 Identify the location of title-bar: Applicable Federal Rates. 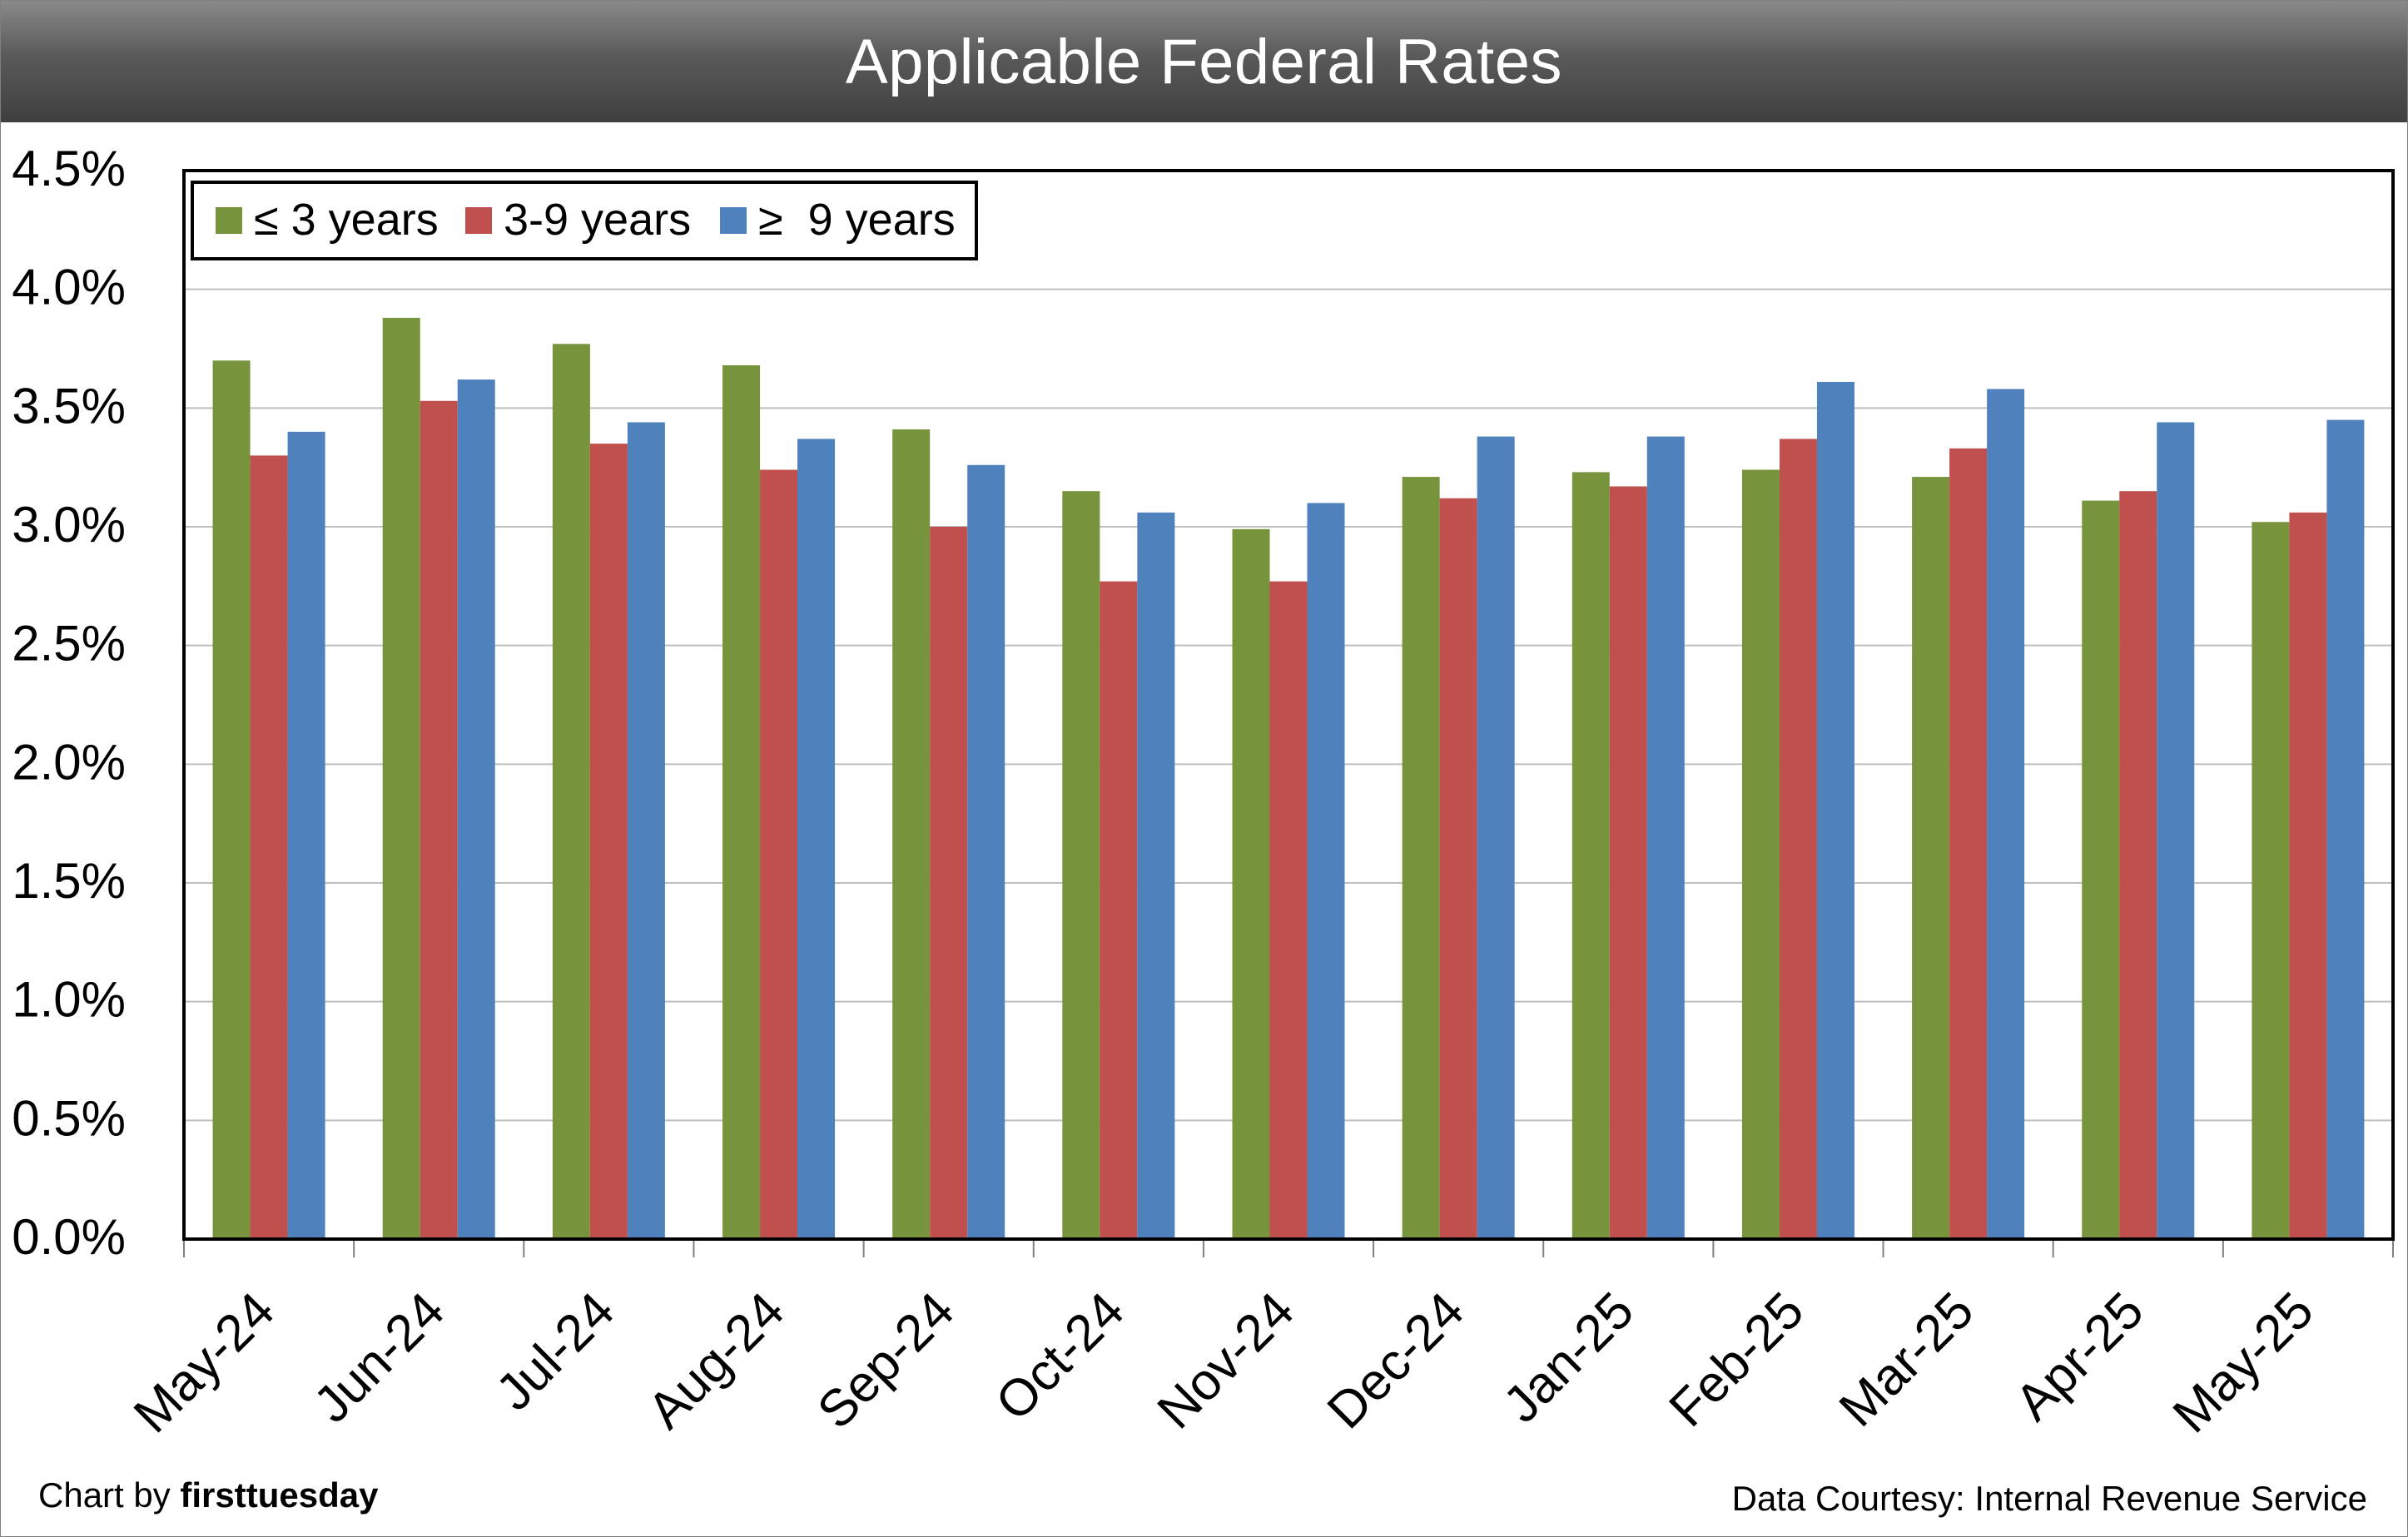
(1204, 62).